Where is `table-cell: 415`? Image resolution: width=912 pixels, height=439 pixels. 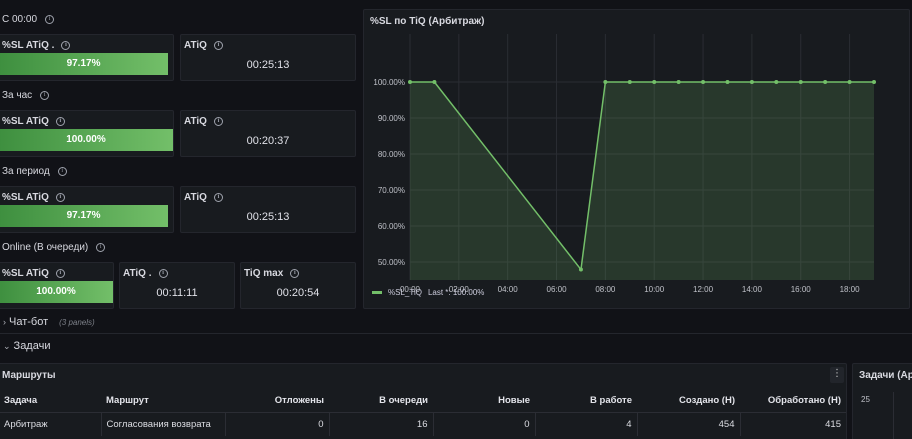
table-cell: 415 is located at coordinates (833, 424).